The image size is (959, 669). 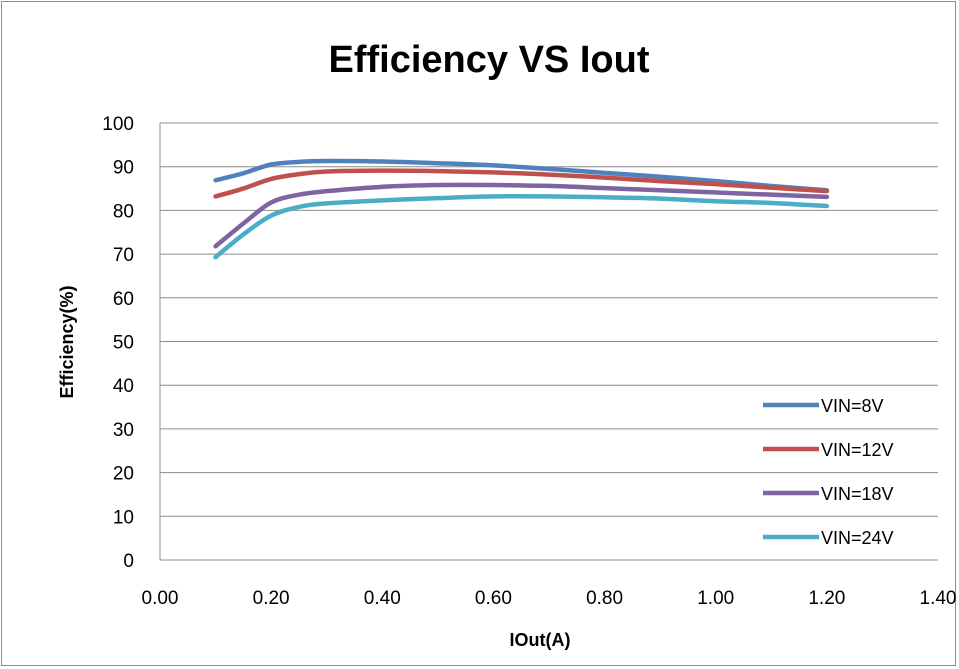 I want to click on y-tick-labels: 0 10 20 30 40 50 60 70 80 90 100, so click(x=118, y=343).